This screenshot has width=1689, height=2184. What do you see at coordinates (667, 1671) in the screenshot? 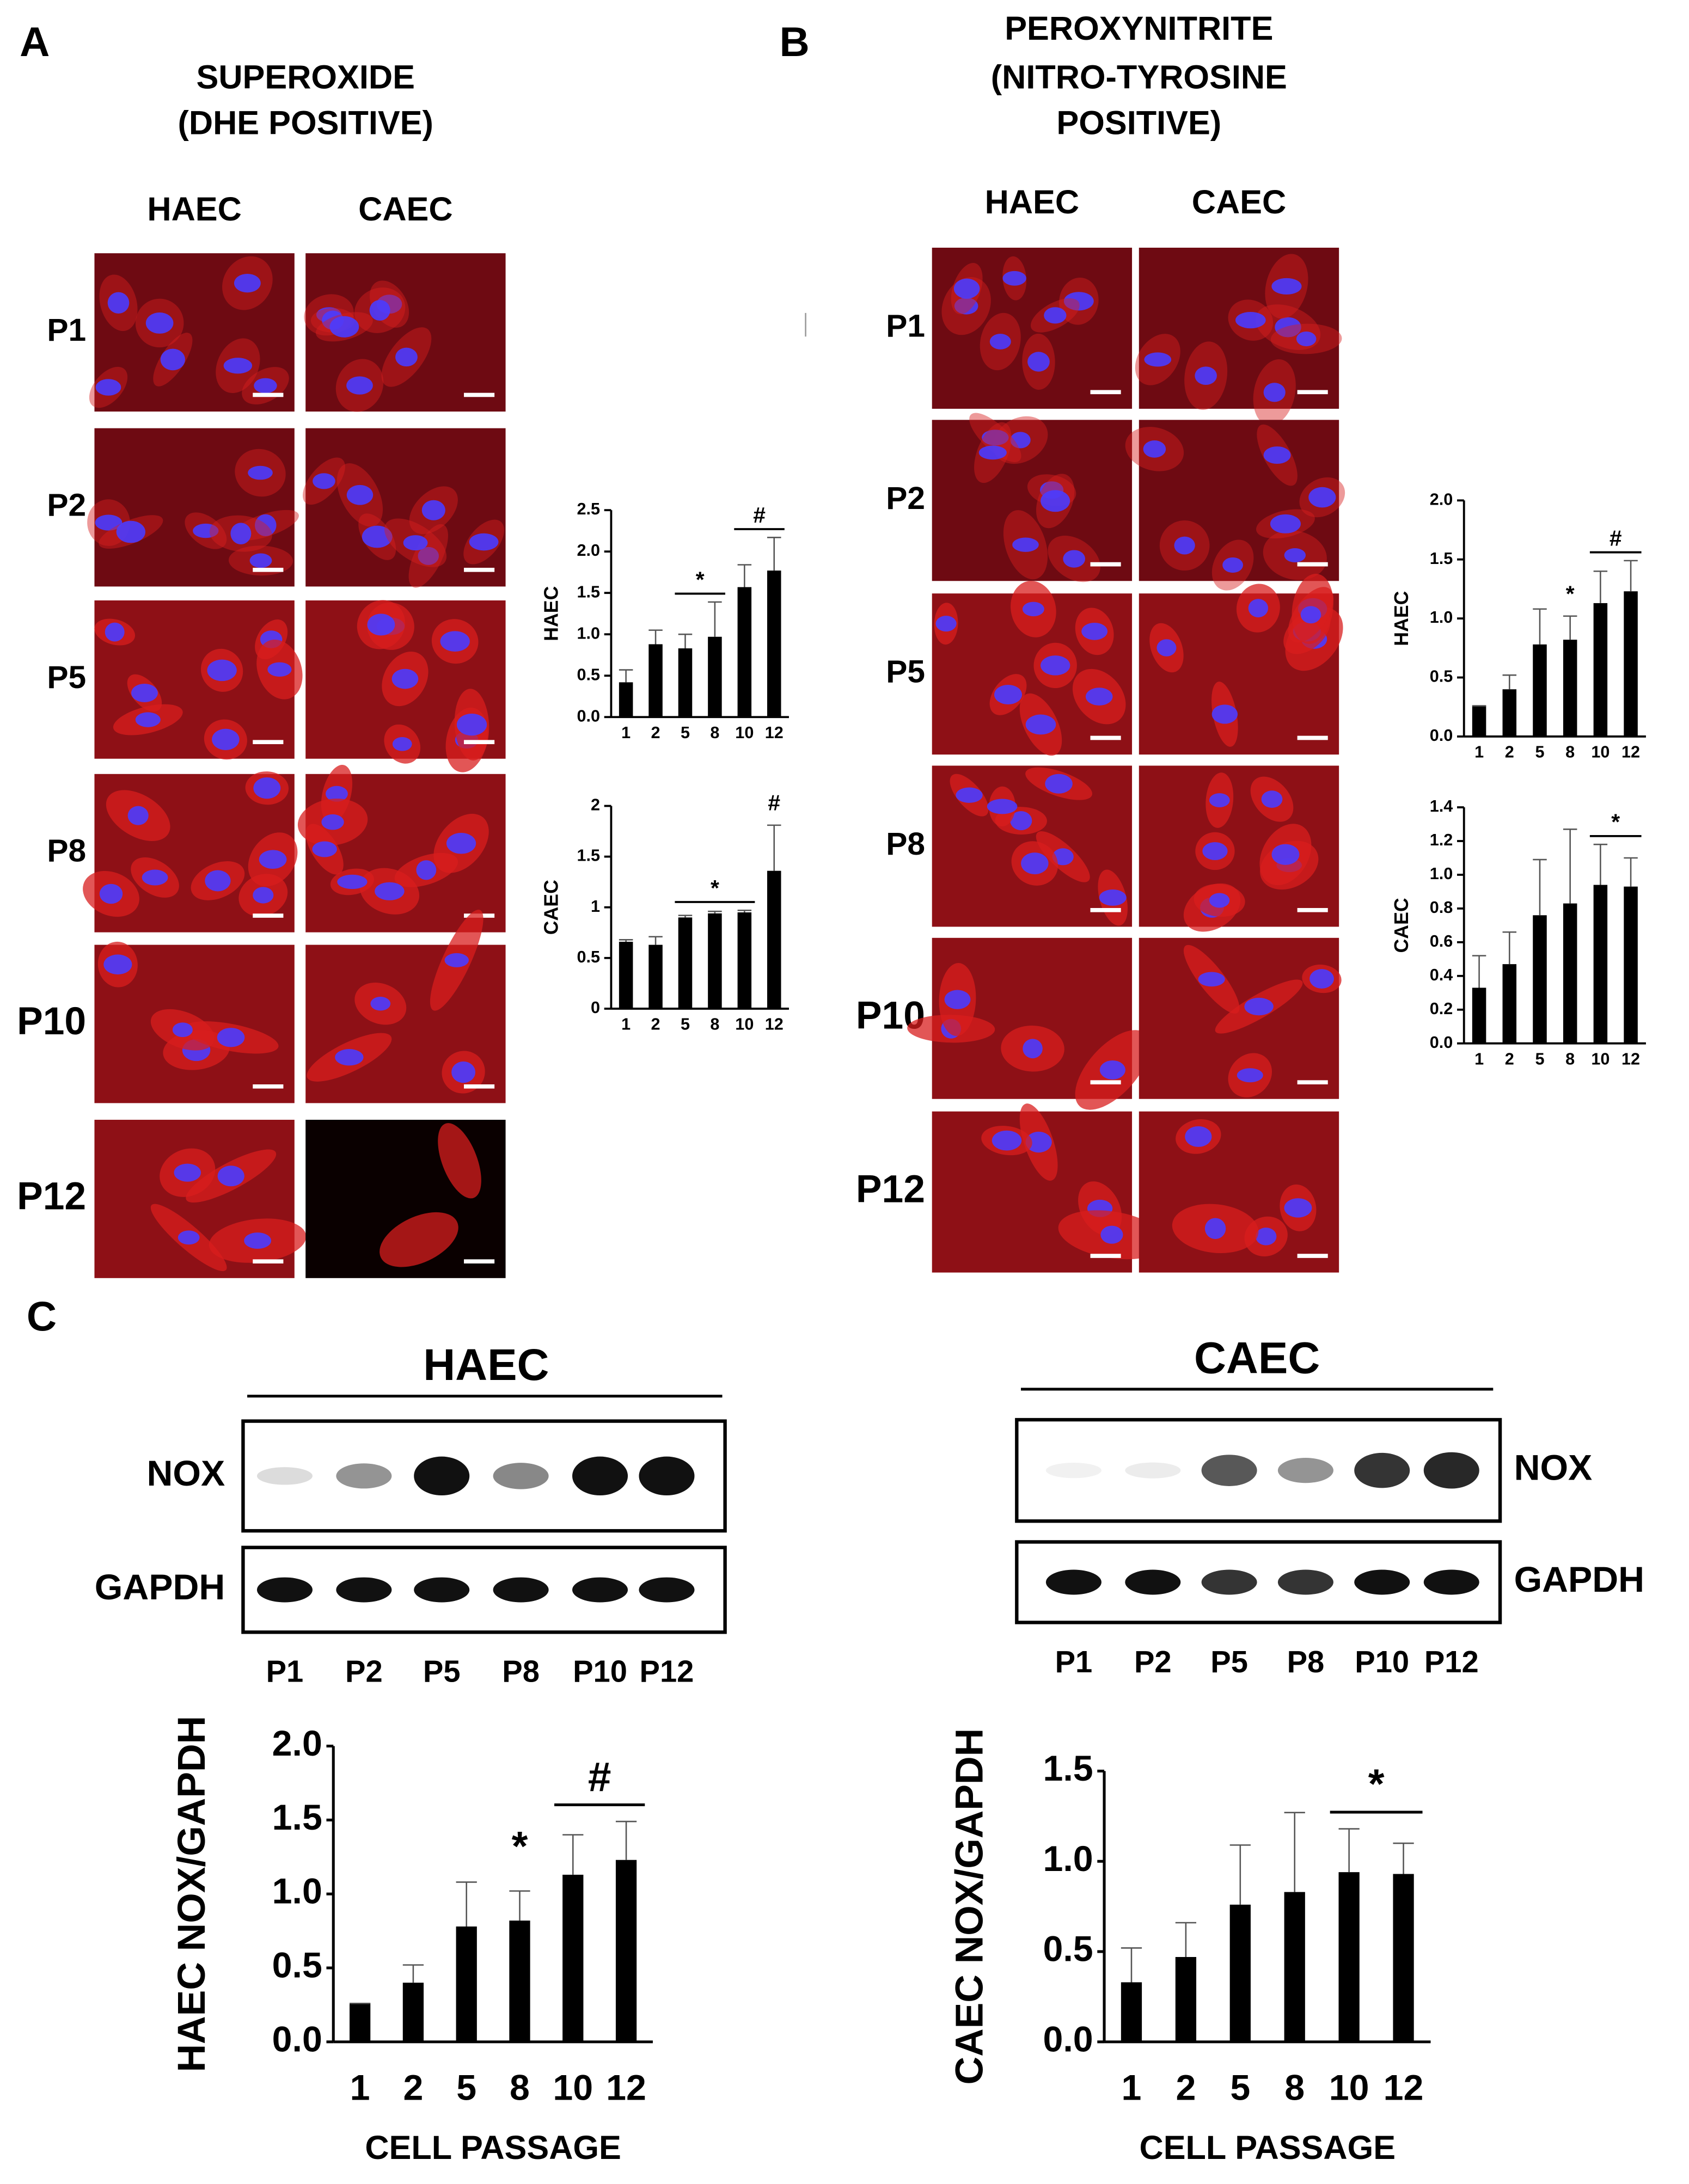
I see `lane-label: P12` at bounding box center [667, 1671].